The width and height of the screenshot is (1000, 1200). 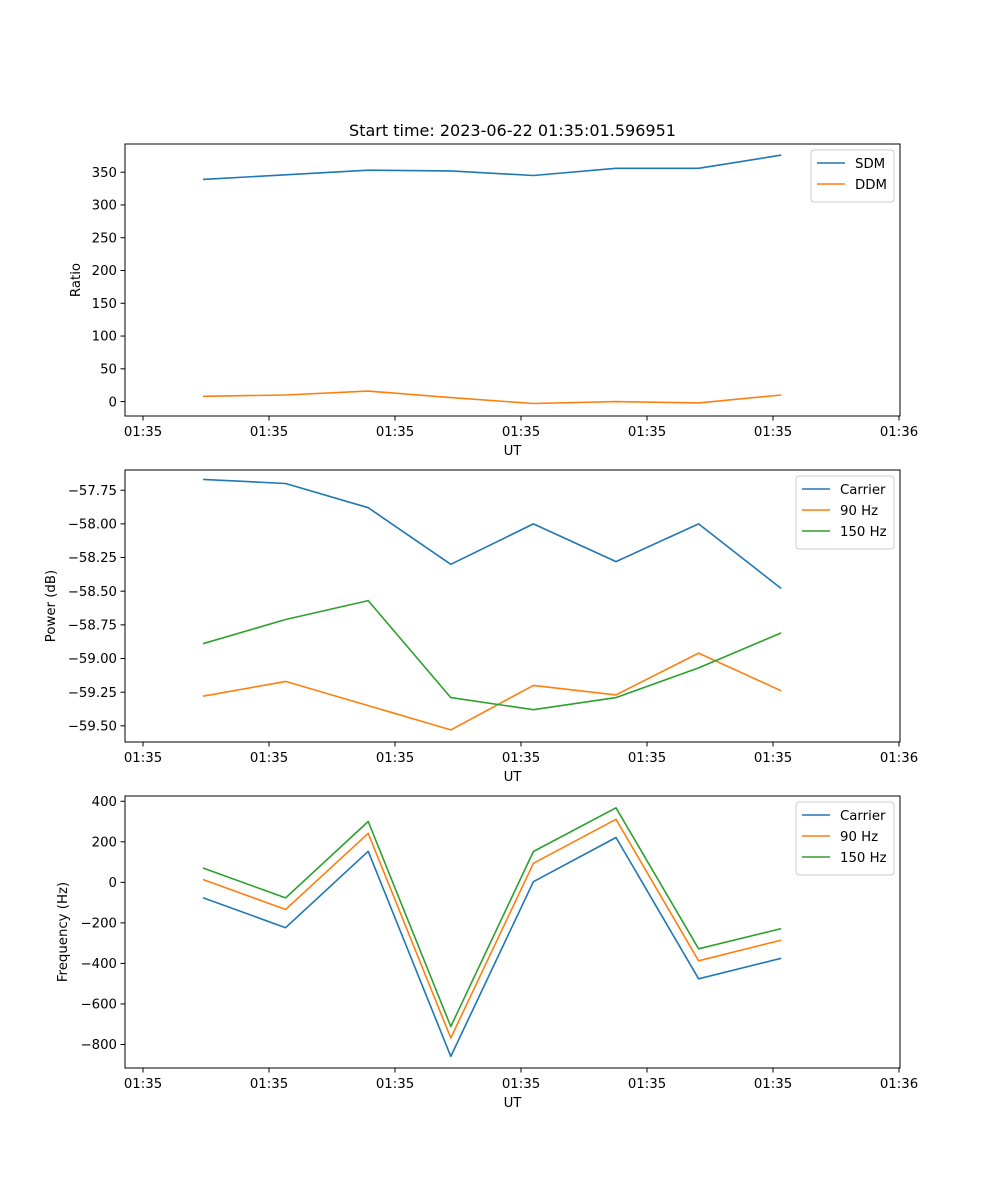 I want to click on y-tick-label: −58.00, so click(x=92, y=525).